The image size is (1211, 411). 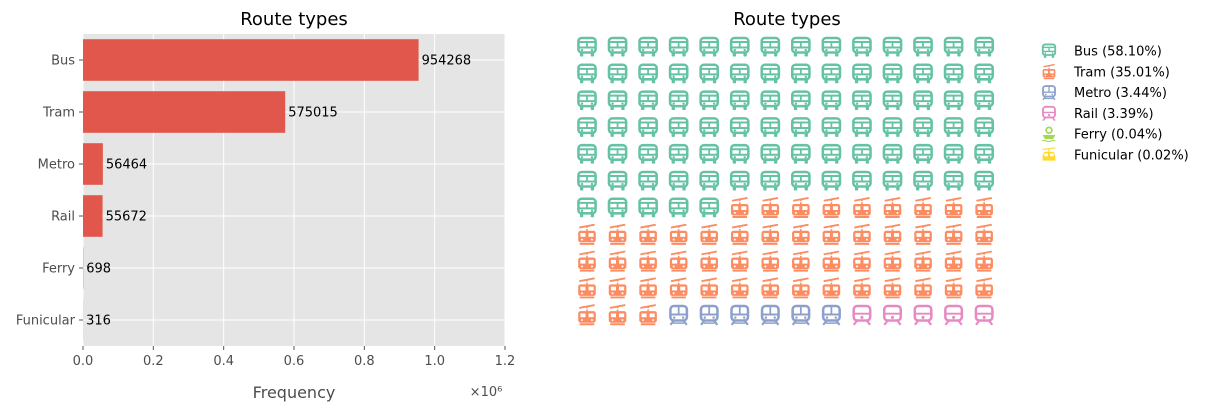 I want to click on legend-entry-metro: Metro (3.44%), so click(x=1120, y=93).